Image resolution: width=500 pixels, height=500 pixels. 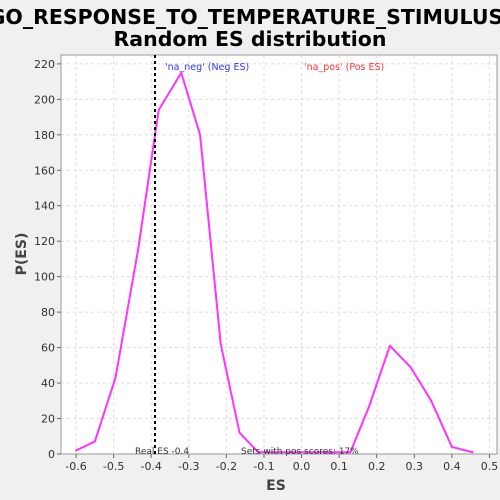 What do you see at coordinates (51, 454) in the screenshot?
I see `y-tick-label: 0` at bounding box center [51, 454].